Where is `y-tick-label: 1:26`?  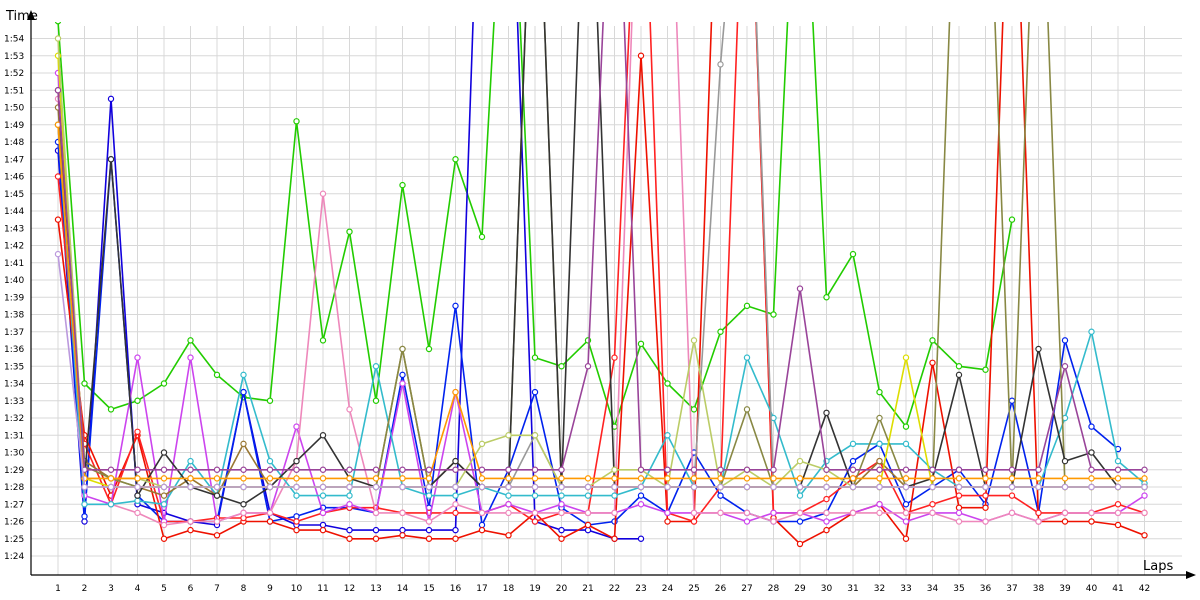
y-tick-label: 1:26 is located at coordinates (14, 523).